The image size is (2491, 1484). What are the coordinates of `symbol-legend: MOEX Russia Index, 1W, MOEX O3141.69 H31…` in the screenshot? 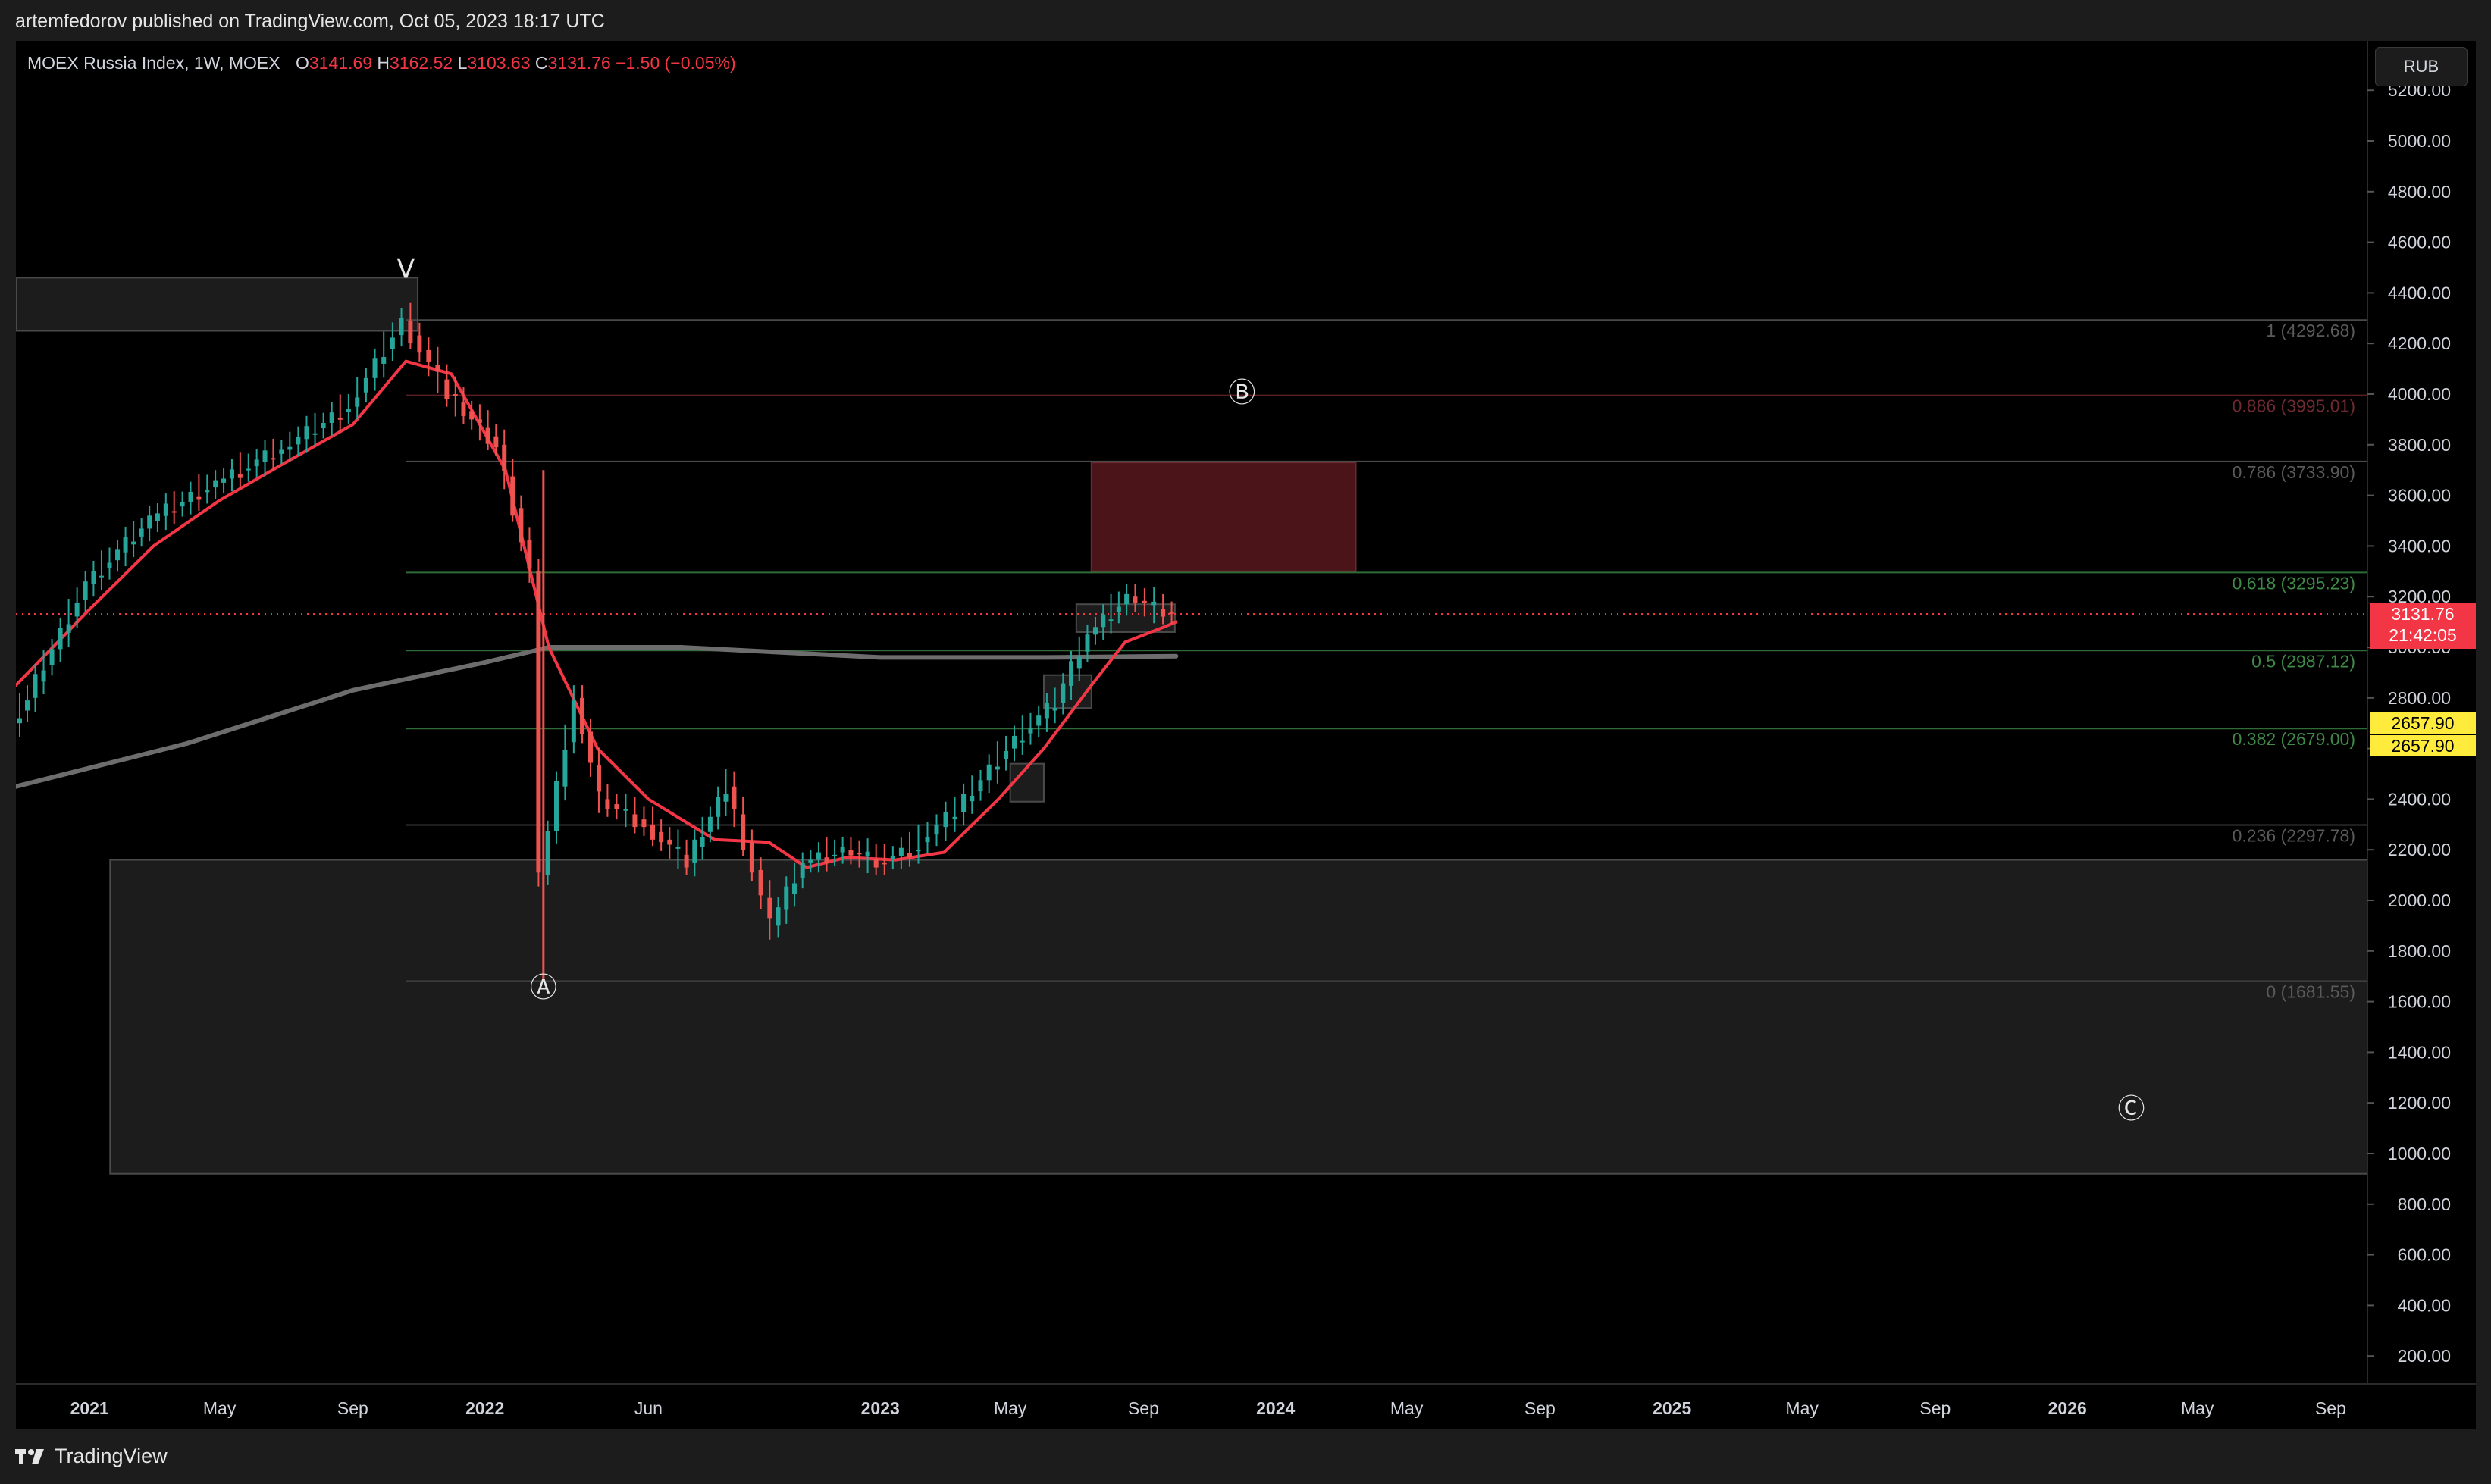 It's located at (381, 64).